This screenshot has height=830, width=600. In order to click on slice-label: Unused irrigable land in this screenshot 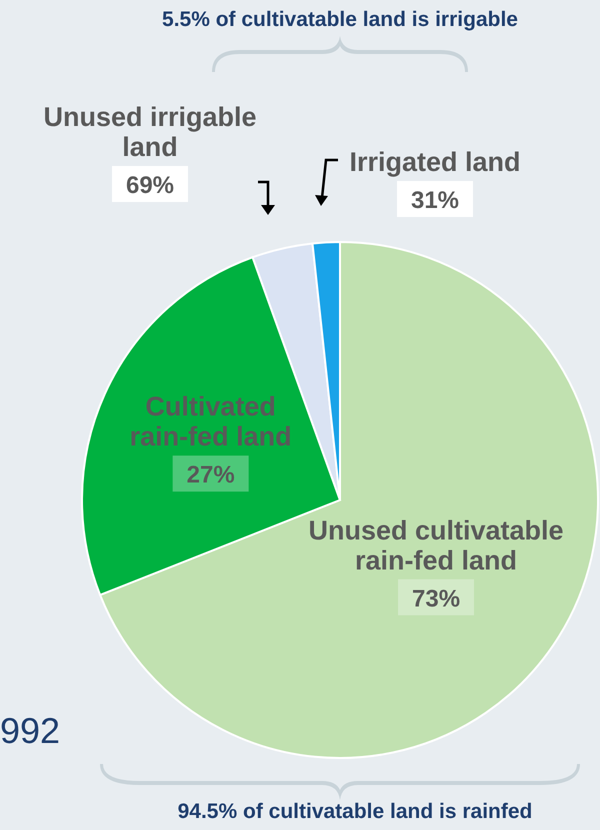, I will do `click(150, 132)`.